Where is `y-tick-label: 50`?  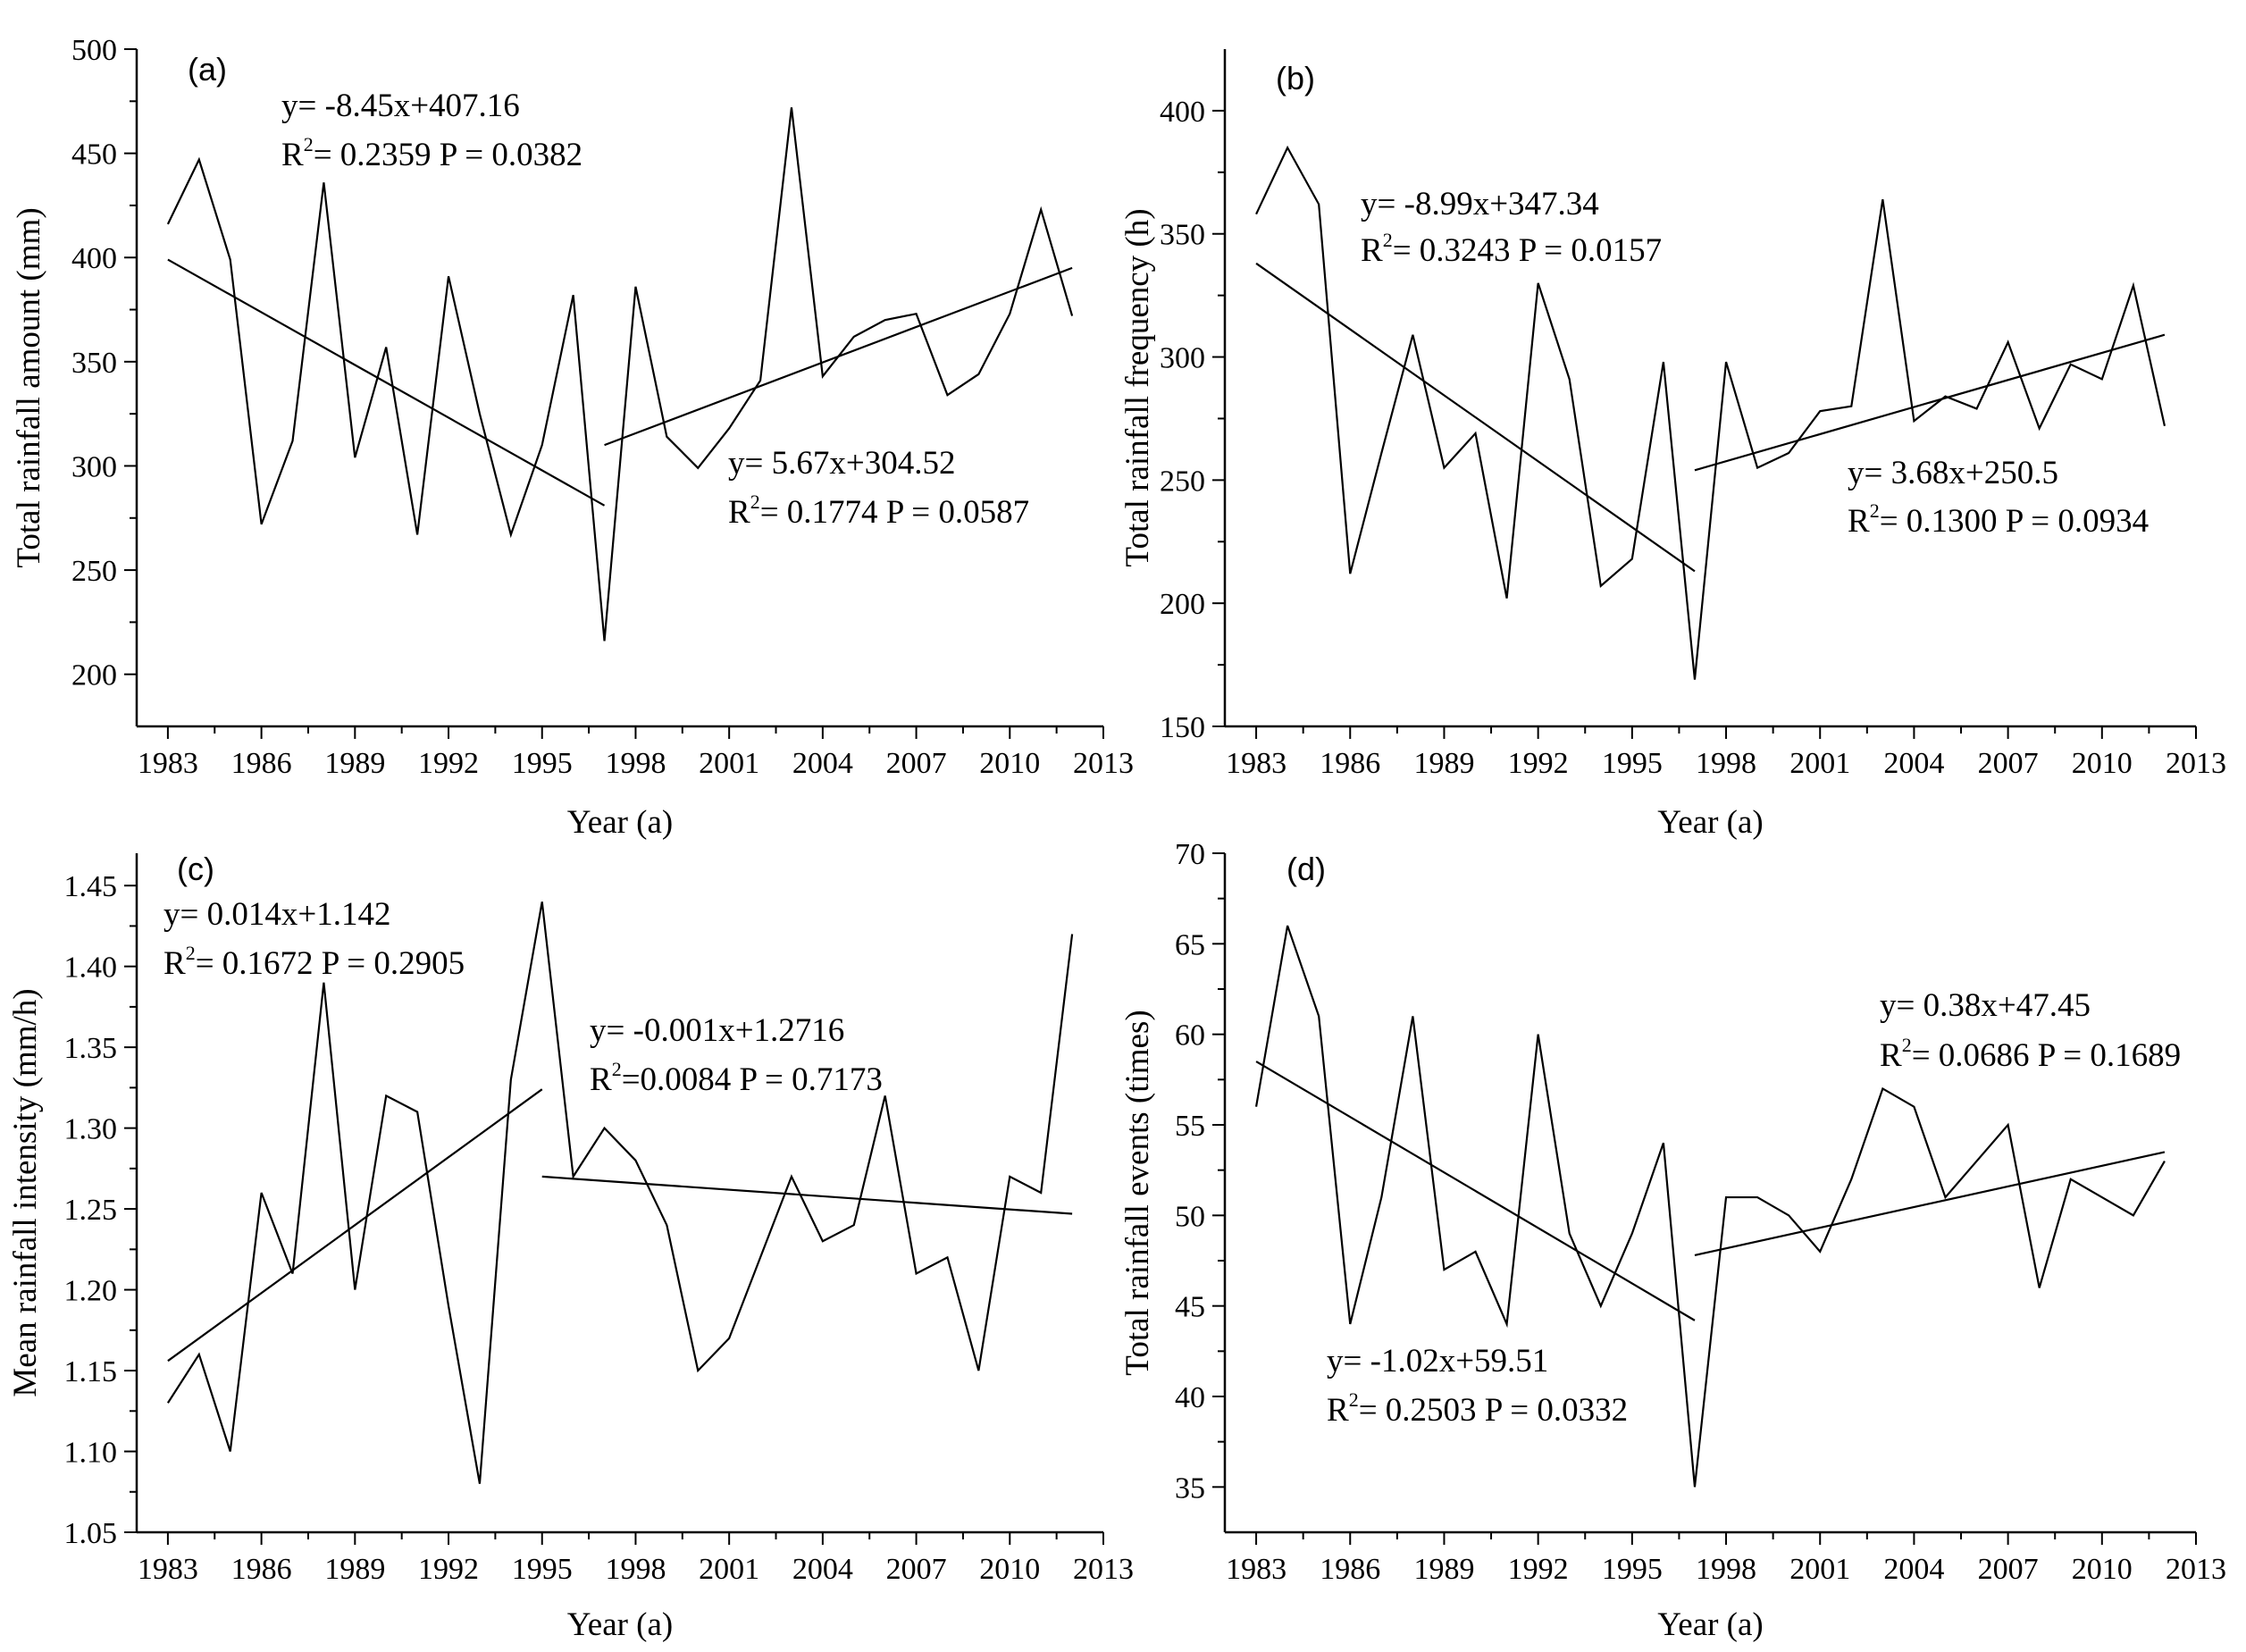
y-tick-label: 50 is located at coordinates (1190, 1216).